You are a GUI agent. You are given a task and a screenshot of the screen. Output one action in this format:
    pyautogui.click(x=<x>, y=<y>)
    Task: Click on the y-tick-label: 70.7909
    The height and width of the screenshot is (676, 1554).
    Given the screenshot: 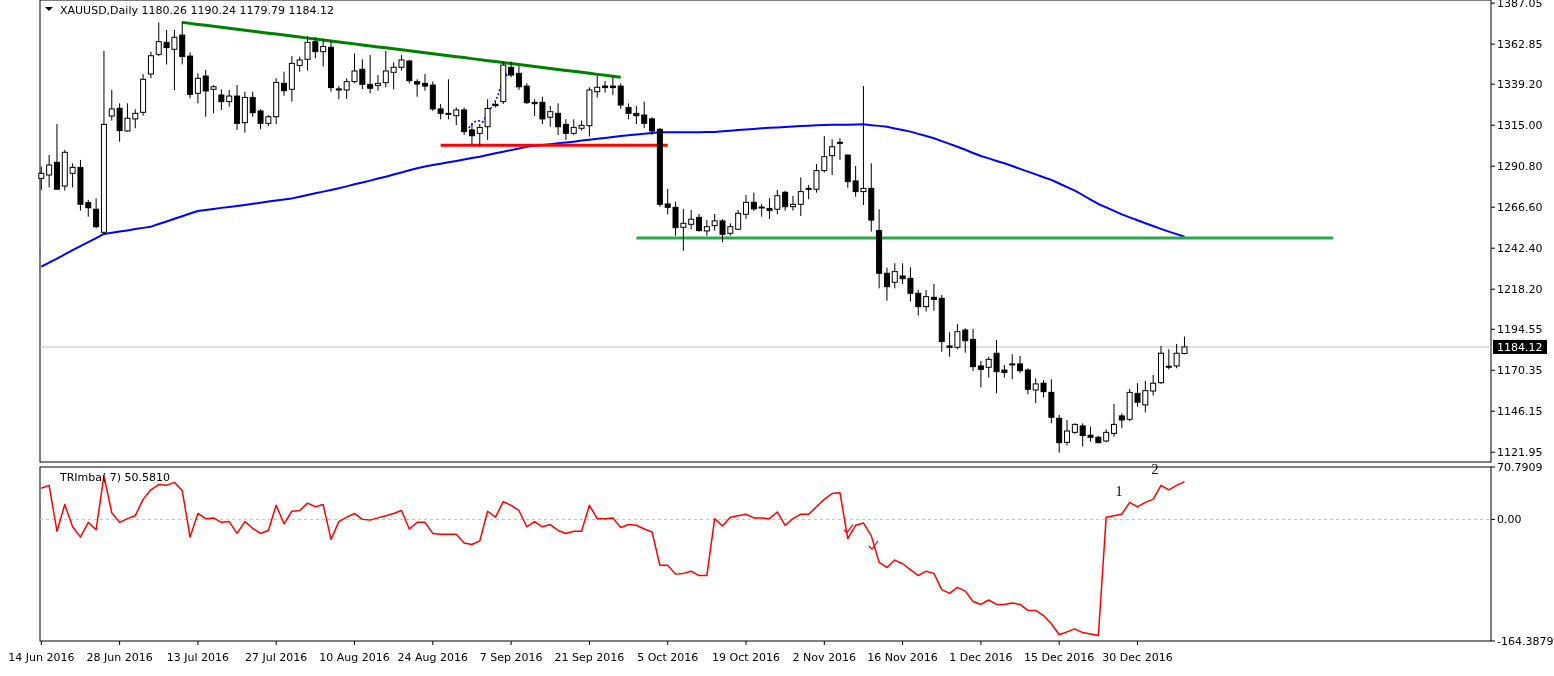 What is the action you would take?
    pyautogui.click(x=1520, y=467)
    